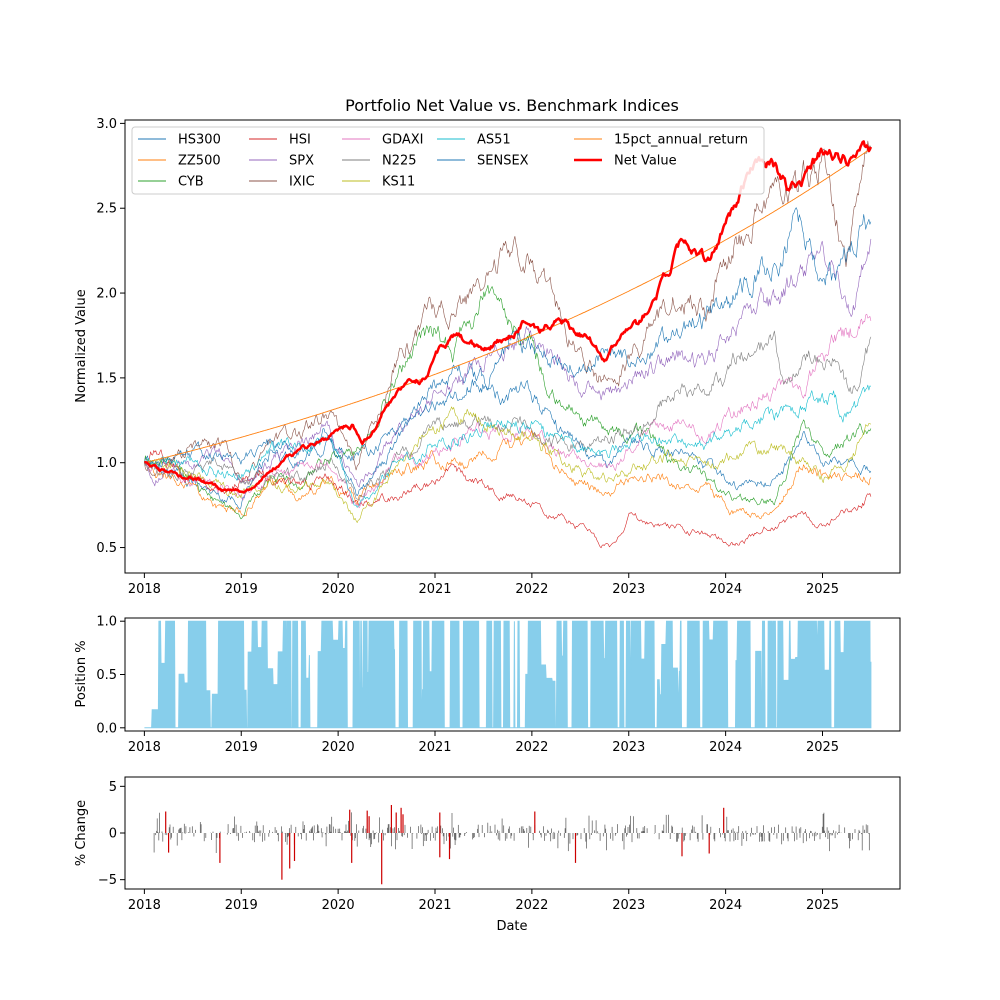 The image size is (1000, 1000). Describe the element at coordinates (106, 622) in the screenshot. I see `position-y-tick-label: 1.0` at that location.